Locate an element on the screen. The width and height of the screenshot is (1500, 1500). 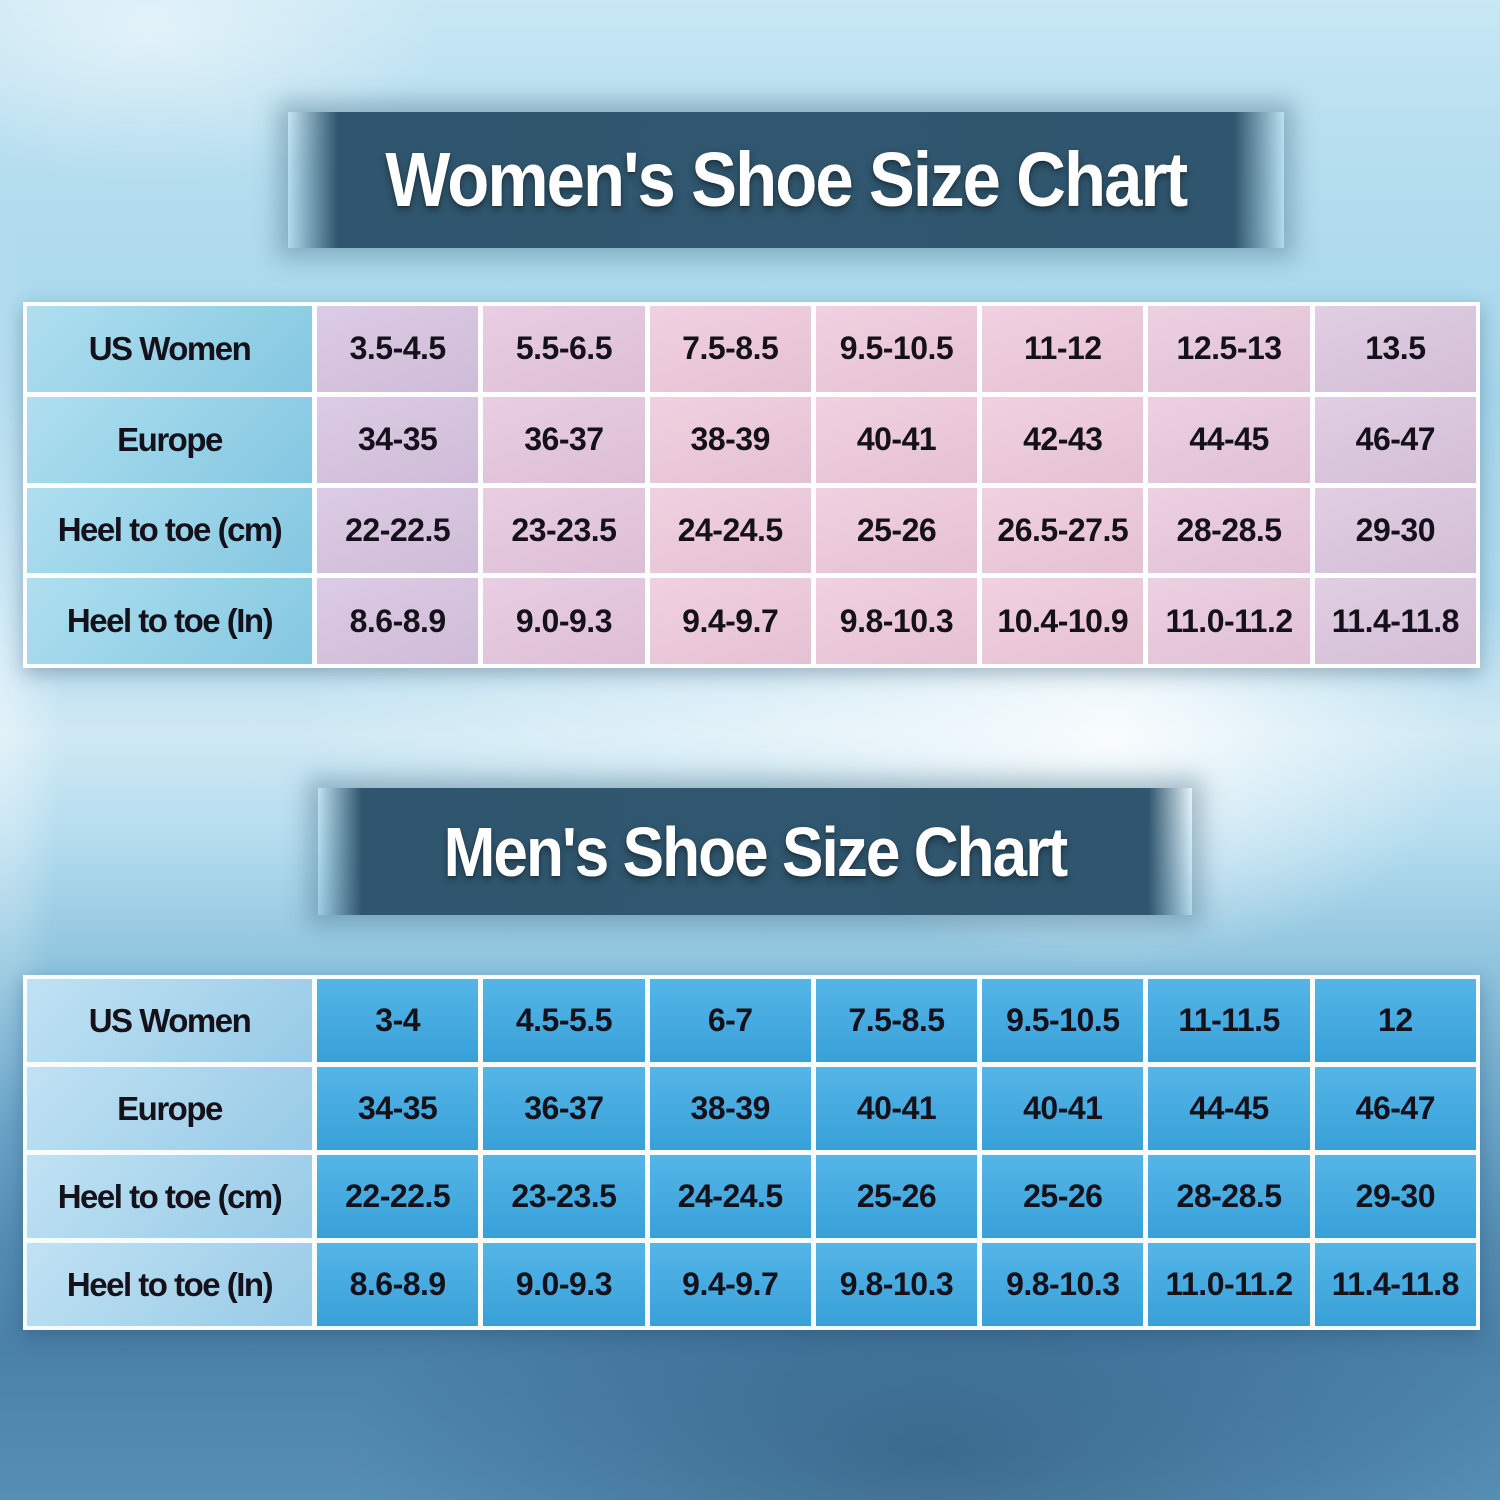
size-value-cell: 42-43 is located at coordinates (1063, 439).